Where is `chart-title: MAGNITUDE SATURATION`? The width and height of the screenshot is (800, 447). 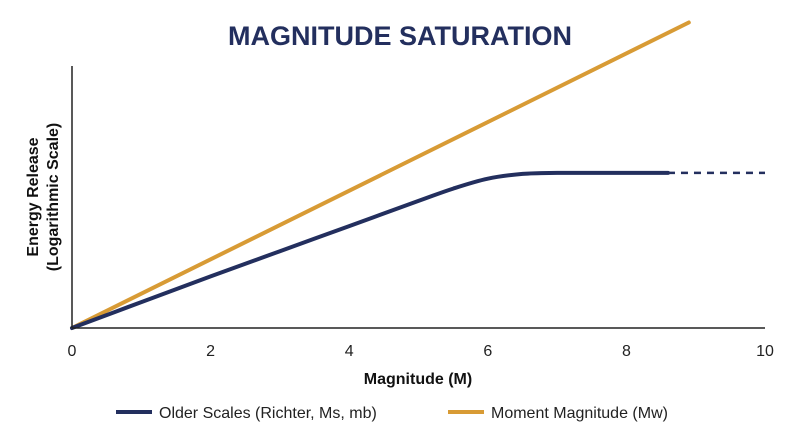
chart-title: MAGNITUDE SATURATION is located at coordinates (400, 36).